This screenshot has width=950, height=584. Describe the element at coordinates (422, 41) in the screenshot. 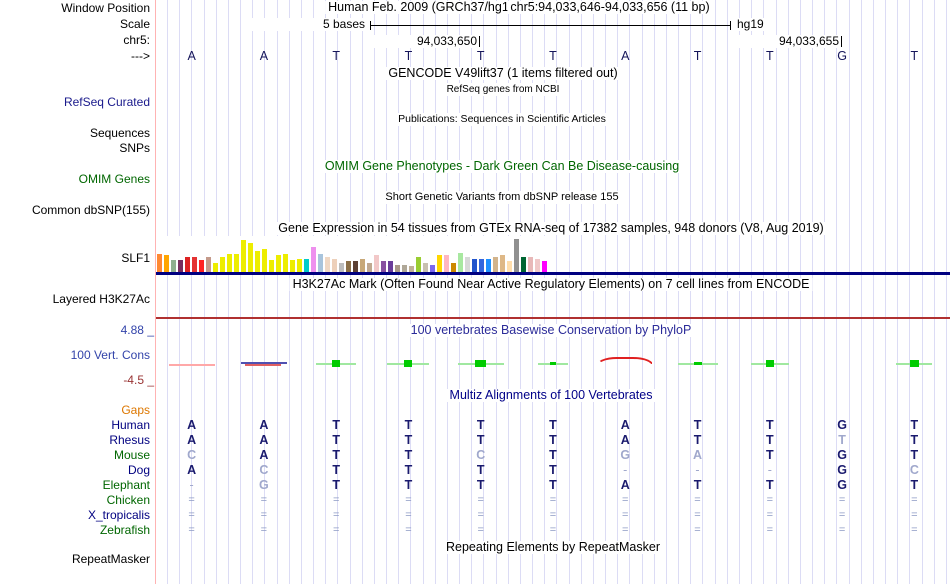

I see `coord-94033650: 94,033,650` at that location.